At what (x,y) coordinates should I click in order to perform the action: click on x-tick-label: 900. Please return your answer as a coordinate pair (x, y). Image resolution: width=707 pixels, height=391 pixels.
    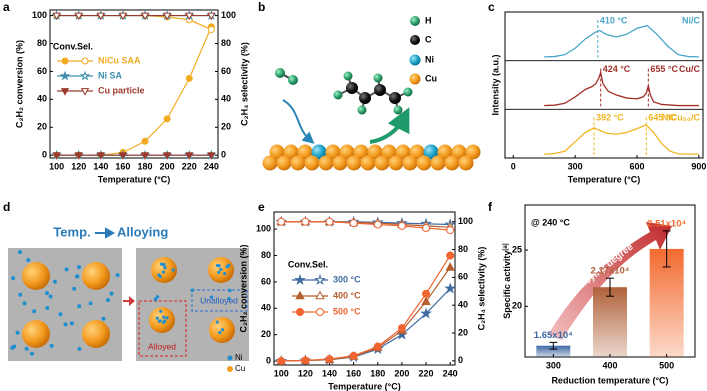
    Looking at the image, I should click on (698, 166).